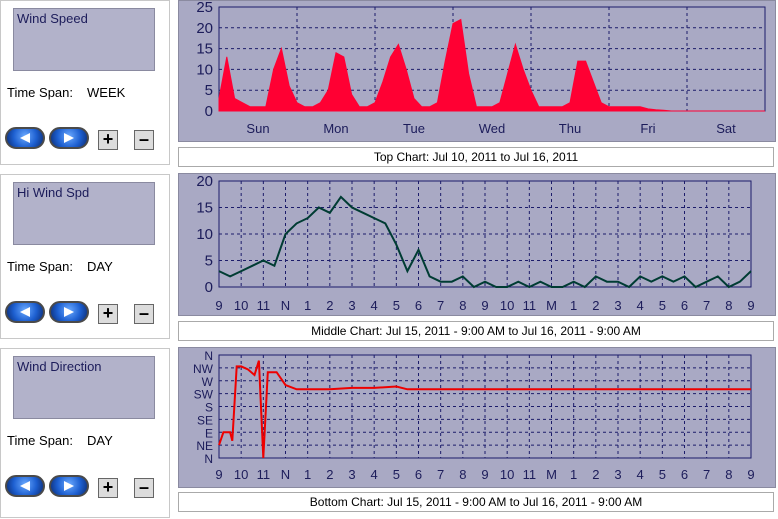 Image resolution: width=778 pixels, height=519 pixels. I want to click on x-tick-label: Thu, so click(570, 128).